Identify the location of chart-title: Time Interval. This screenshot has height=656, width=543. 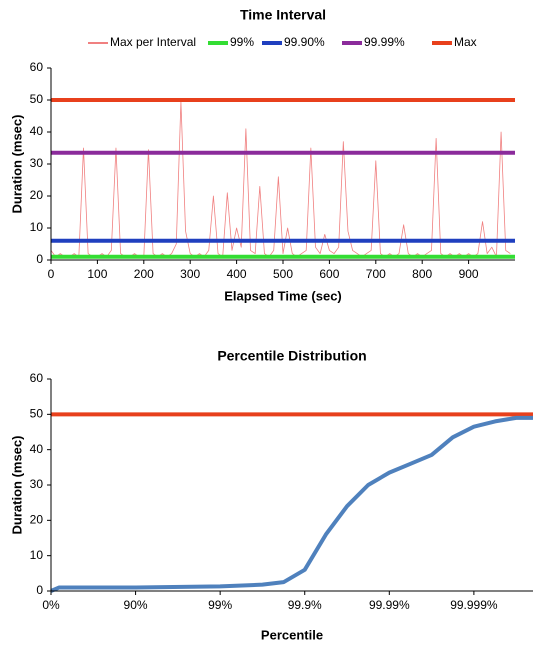
(283, 15).